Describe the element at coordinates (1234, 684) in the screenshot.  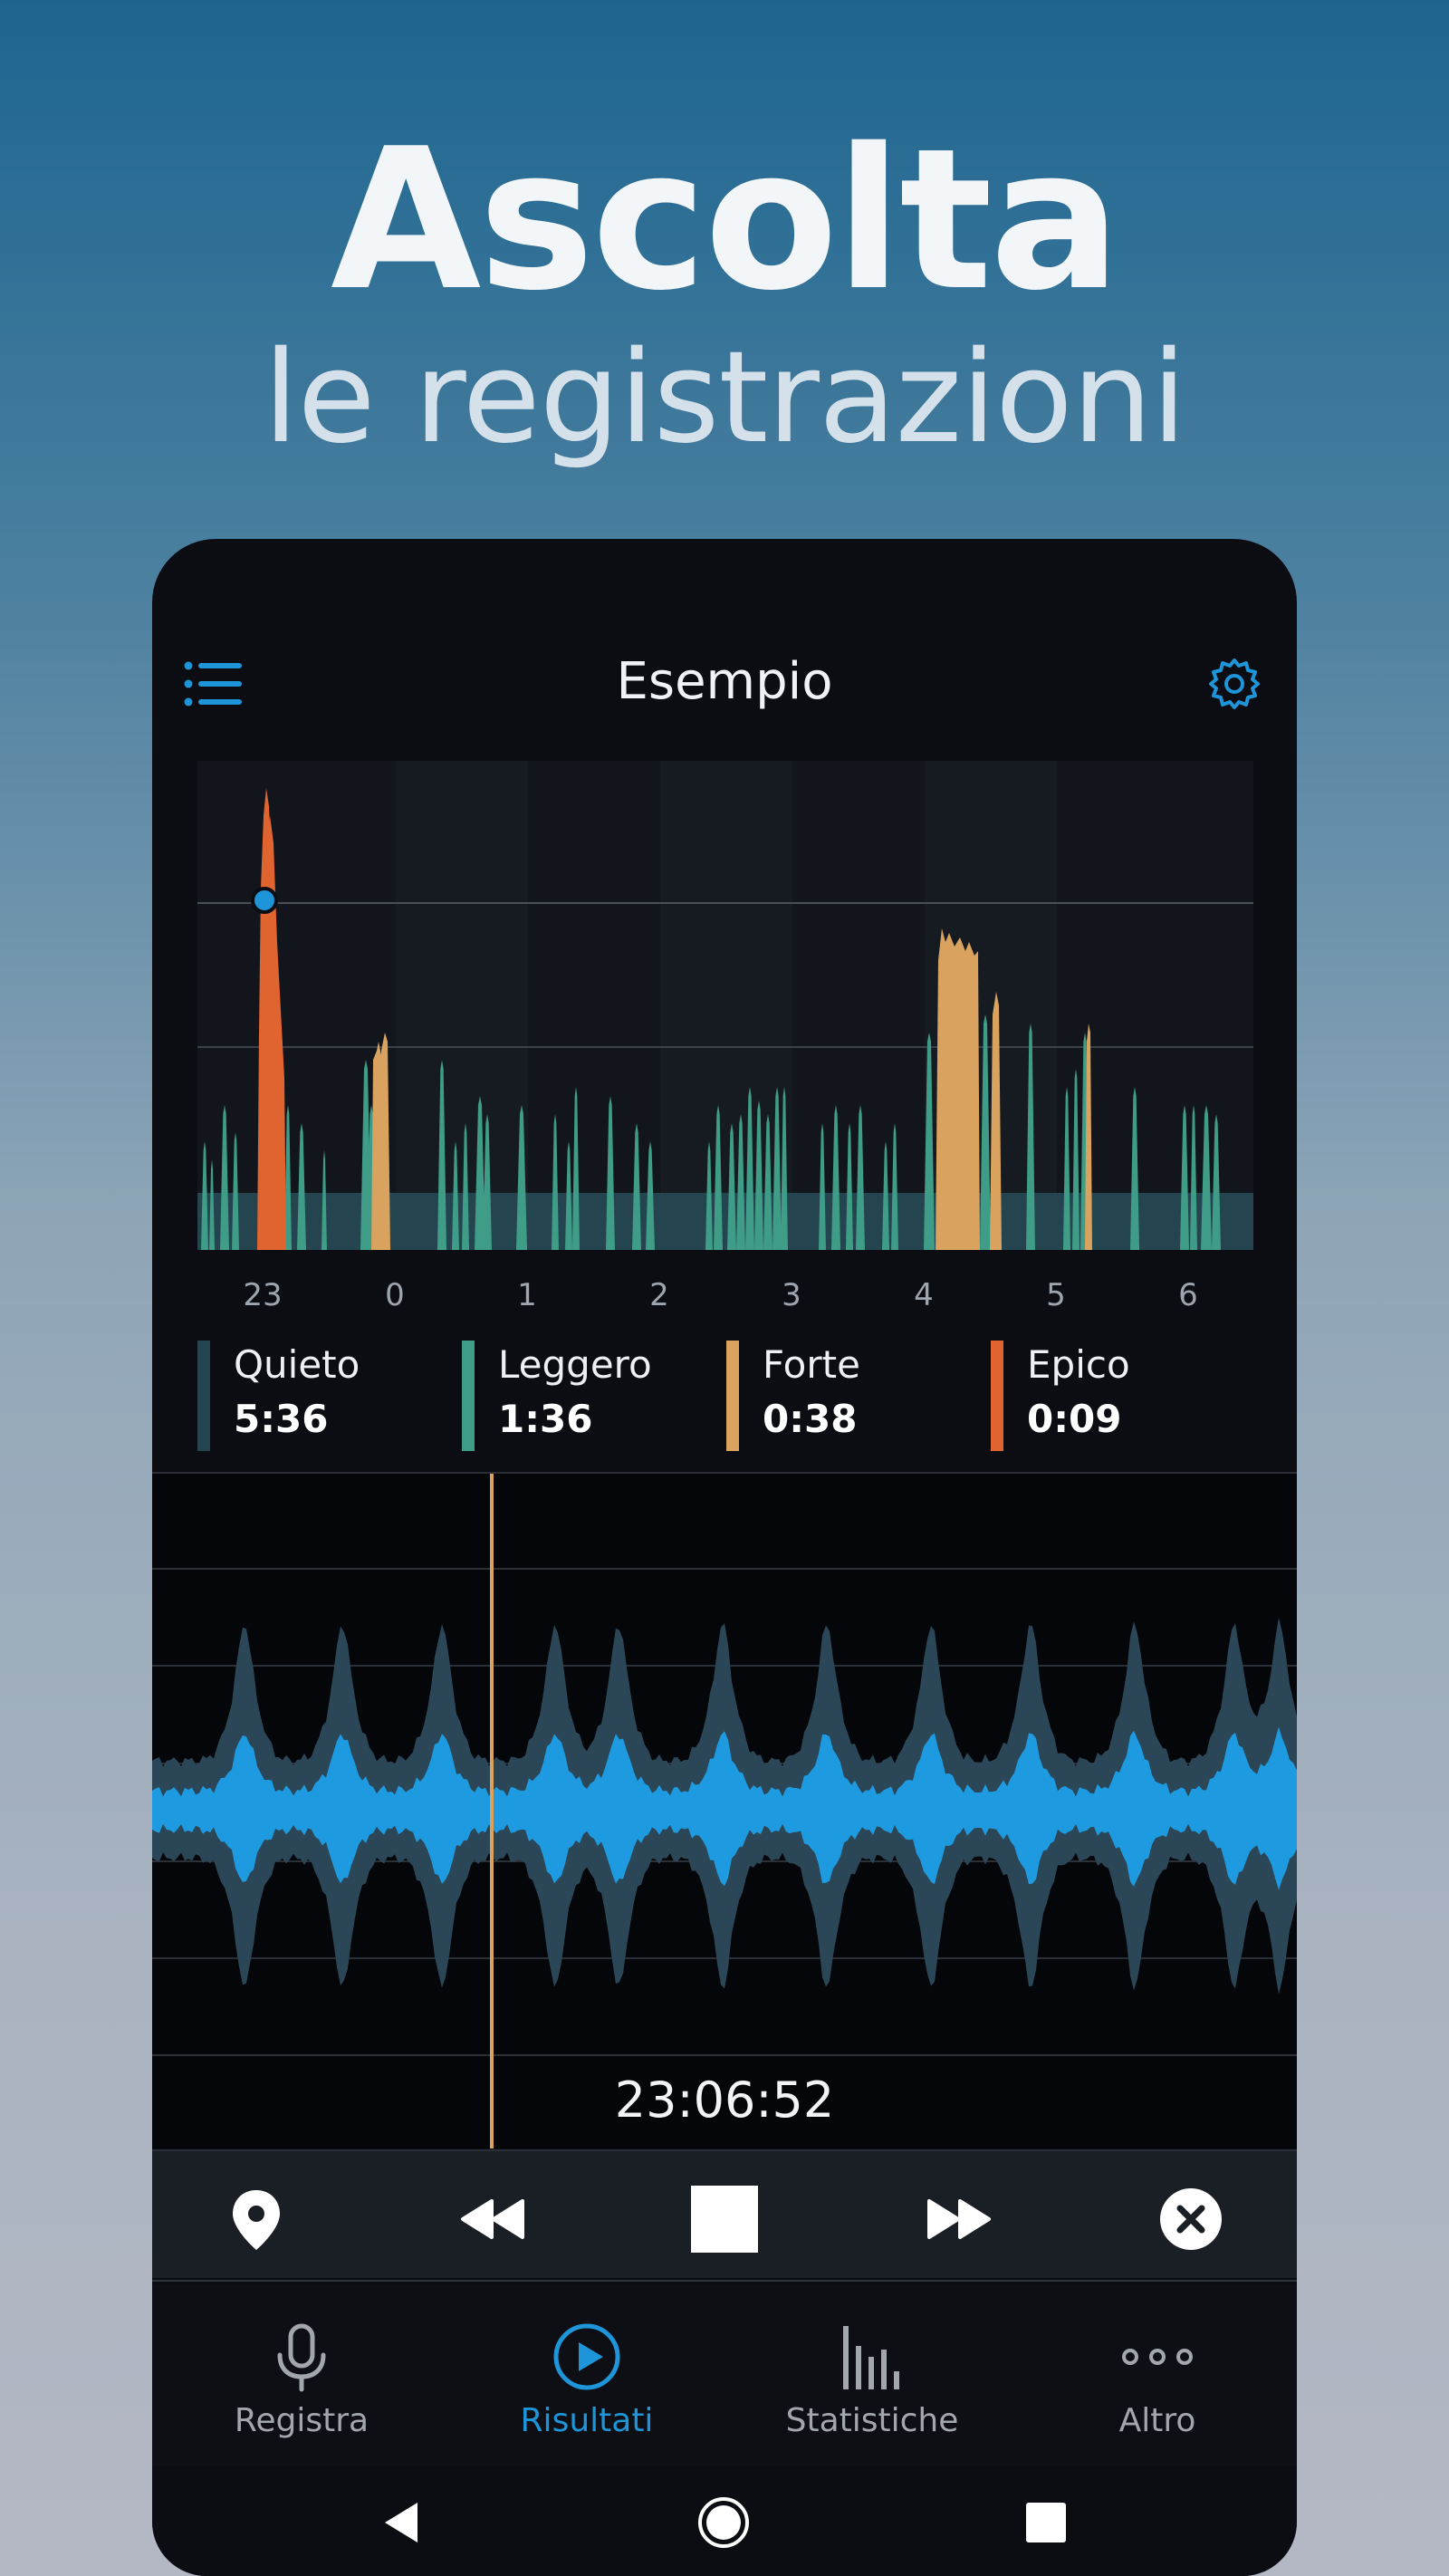
I see `gear-icon` at that location.